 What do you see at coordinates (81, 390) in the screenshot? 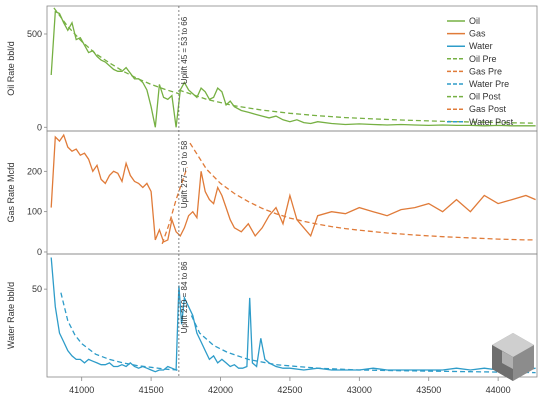
I see `x-tick-label: 41000` at bounding box center [81, 390].